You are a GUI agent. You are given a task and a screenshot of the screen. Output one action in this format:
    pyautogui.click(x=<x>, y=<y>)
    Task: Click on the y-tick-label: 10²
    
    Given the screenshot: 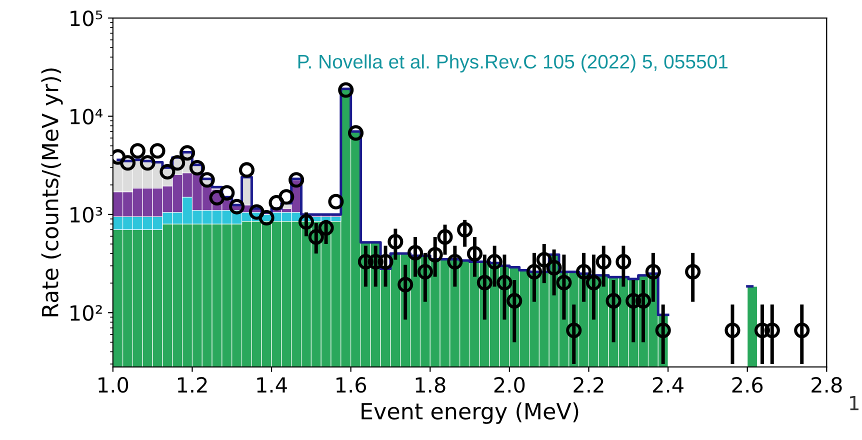 What is the action you would take?
    pyautogui.click(x=86, y=313)
    